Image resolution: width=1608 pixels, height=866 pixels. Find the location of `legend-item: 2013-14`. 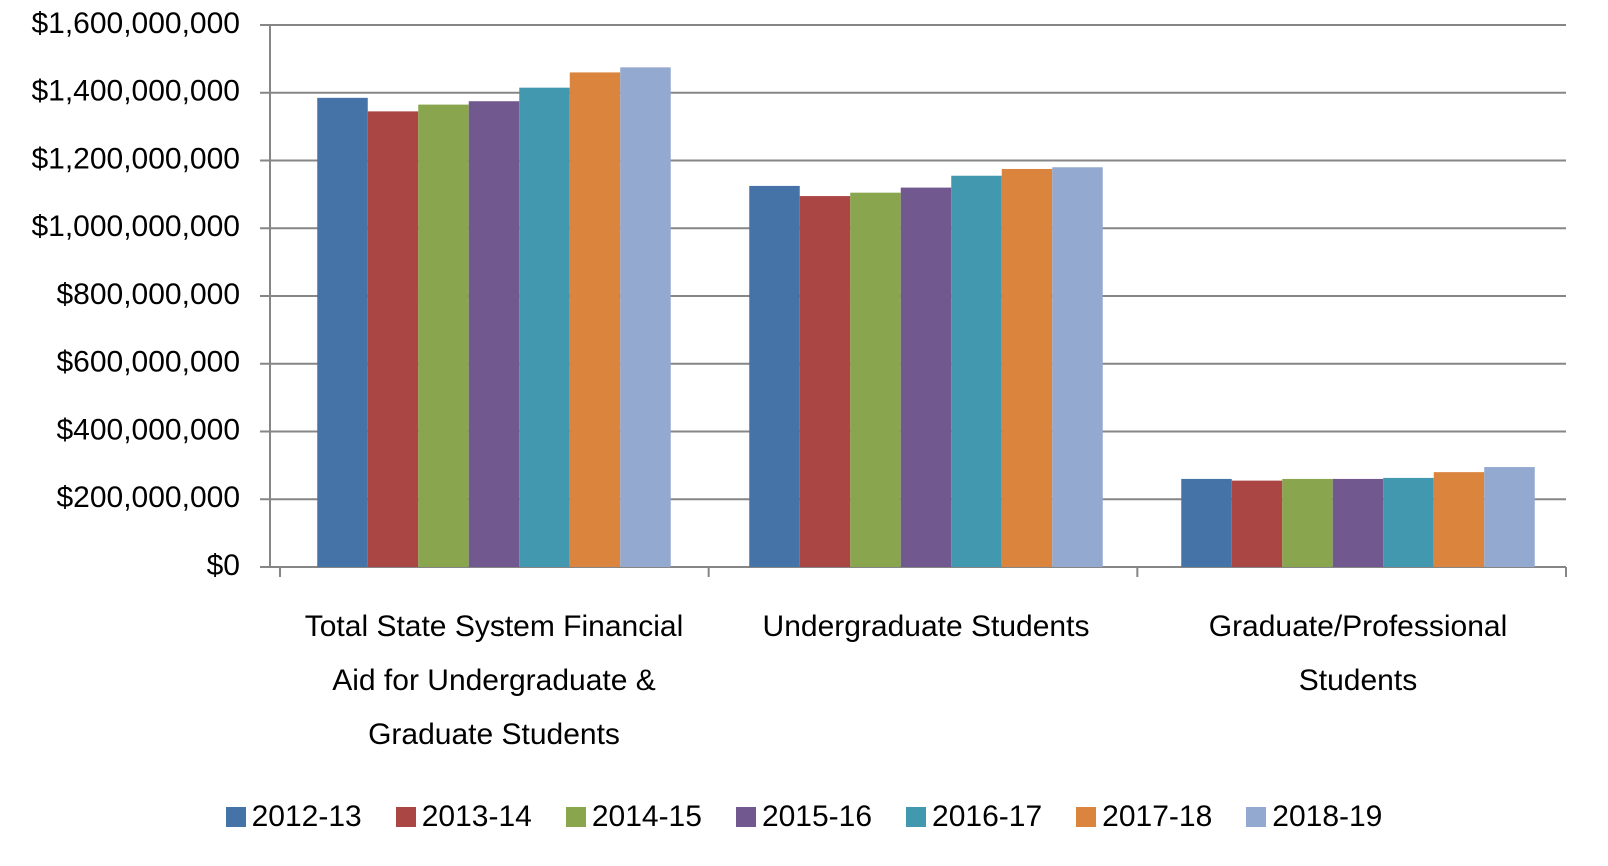

legend-item: 2013-14 is located at coordinates (463, 817).